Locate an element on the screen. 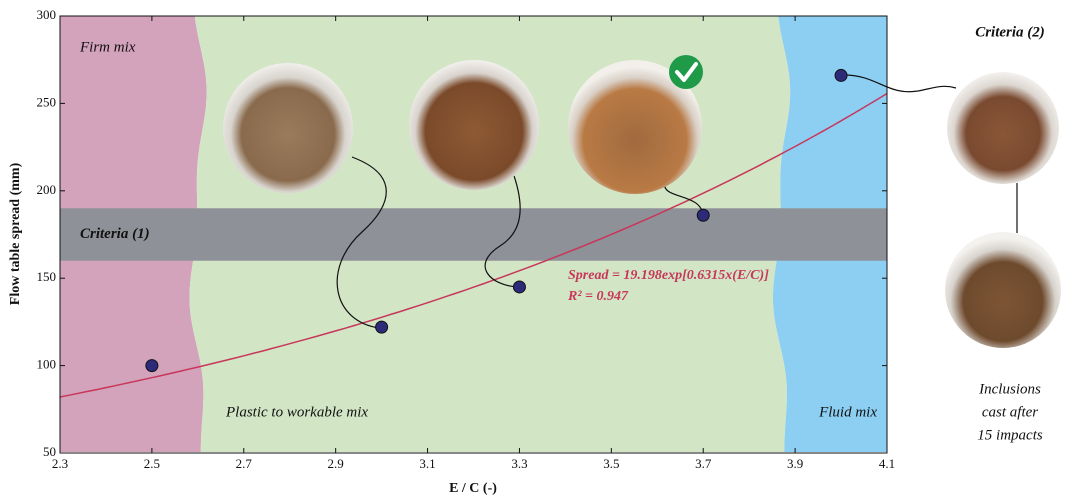 The width and height of the screenshot is (1080, 501). y-tick-label: 100 is located at coordinates (47, 364).